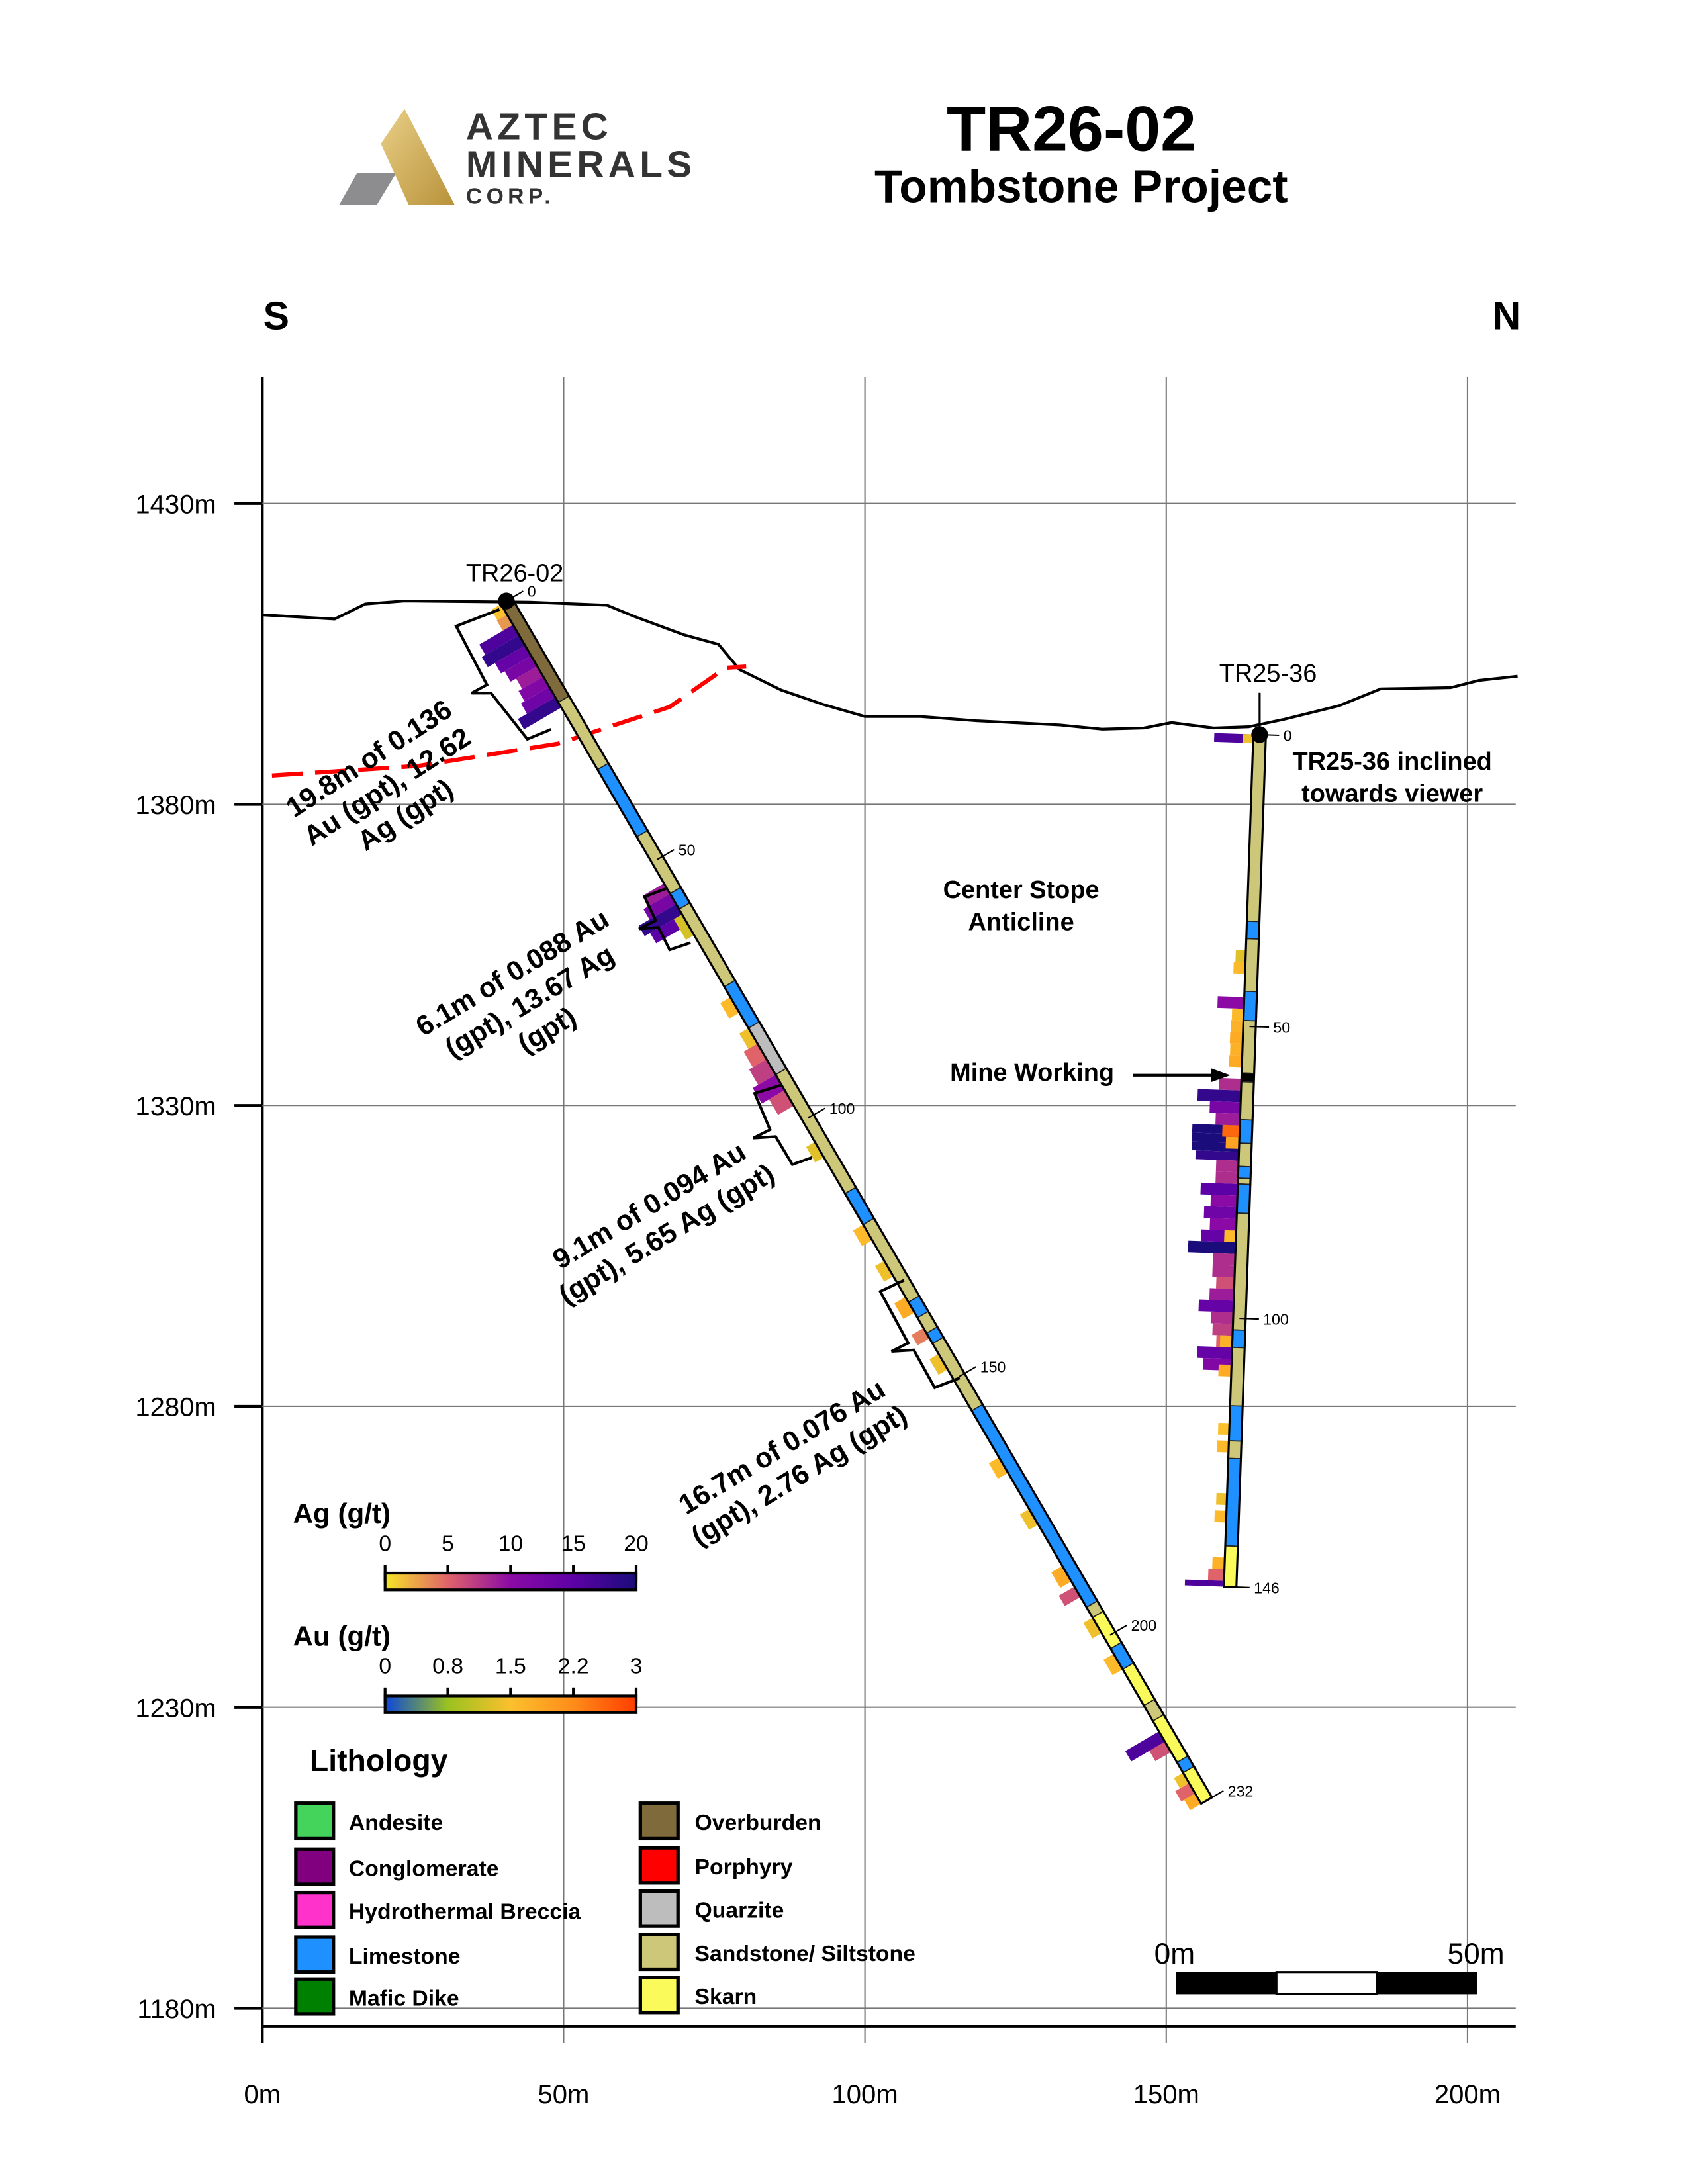 This screenshot has width=1688, height=2184. What do you see at coordinates (1166, 2094) in the screenshot?
I see `x-tick-label: 150m` at bounding box center [1166, 2094].